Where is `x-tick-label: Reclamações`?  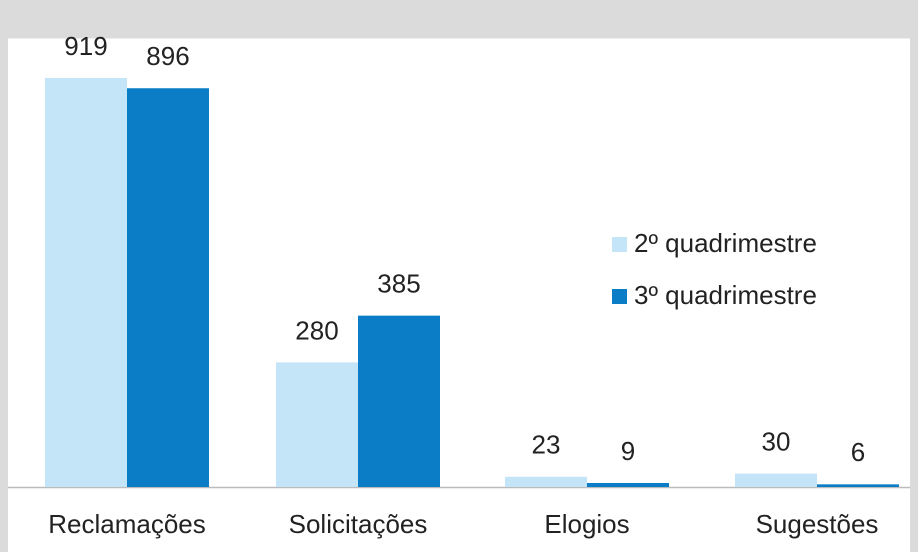
x-tick-label: Reclamações is located at coordinates (127, 524).